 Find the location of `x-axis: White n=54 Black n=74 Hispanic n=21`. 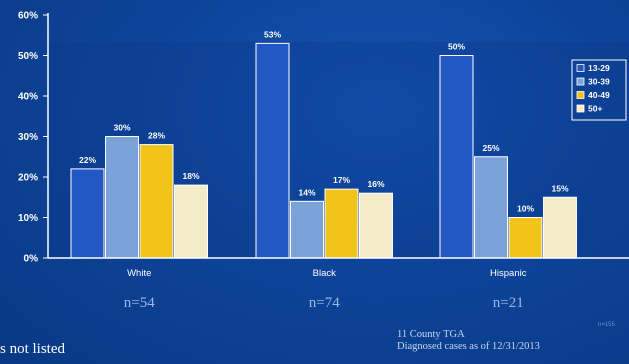

x-axis: White n=54 Black n=74 Hispanic n=21 is located at coordinates (338, 284).